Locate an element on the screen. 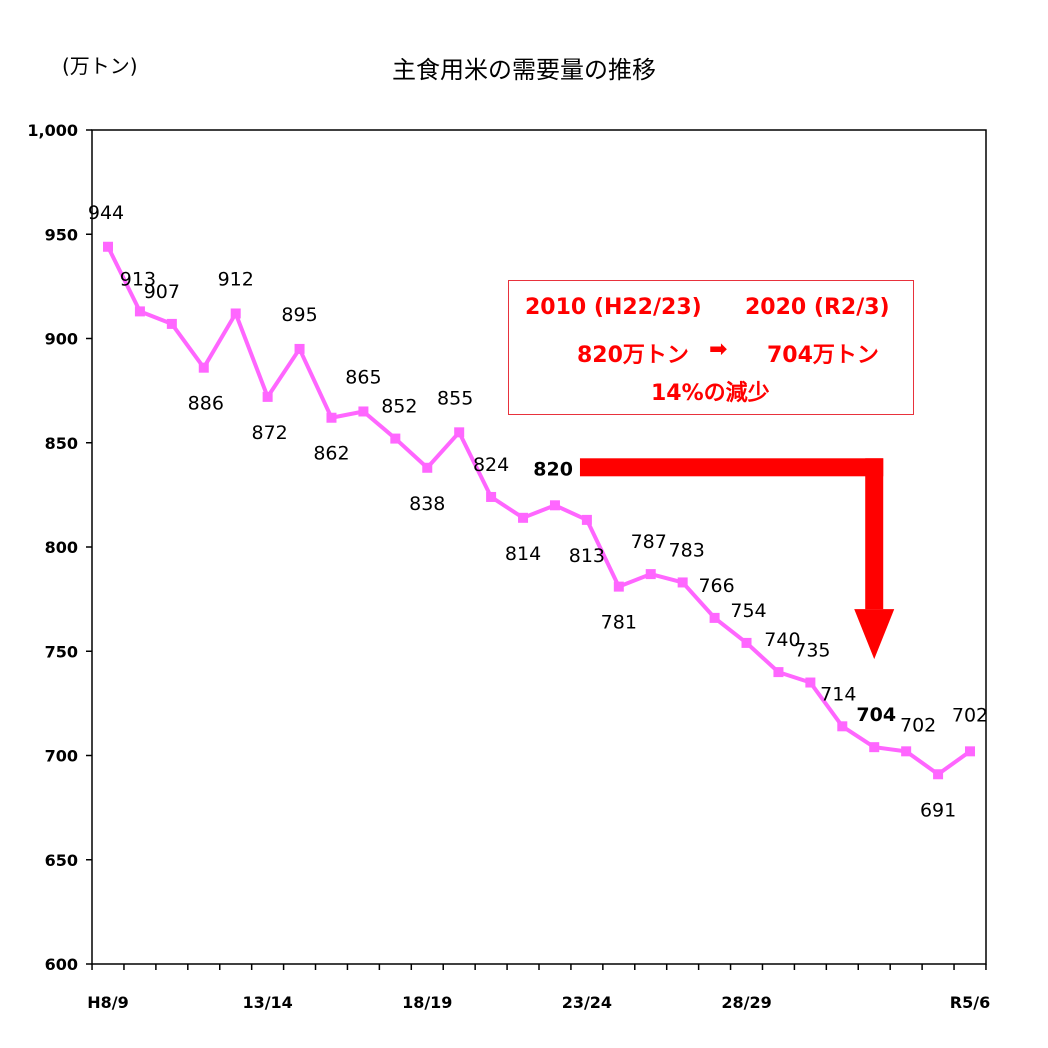 This screenshot has width=1048, height=1048. data-label: 865 is located at coordinates (363, 377).